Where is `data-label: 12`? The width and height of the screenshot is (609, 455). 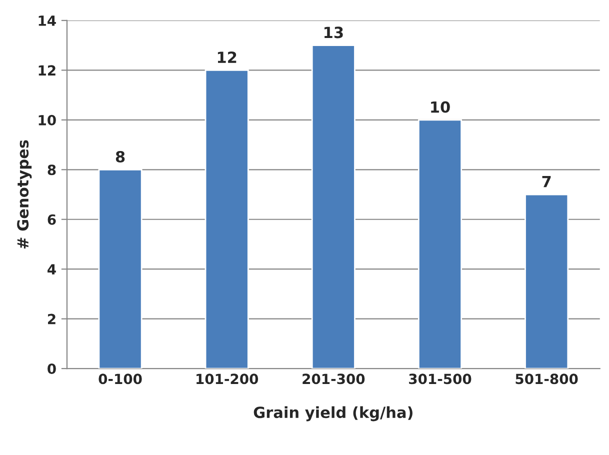
data-label: 12 is located at coordinates (227, 57).